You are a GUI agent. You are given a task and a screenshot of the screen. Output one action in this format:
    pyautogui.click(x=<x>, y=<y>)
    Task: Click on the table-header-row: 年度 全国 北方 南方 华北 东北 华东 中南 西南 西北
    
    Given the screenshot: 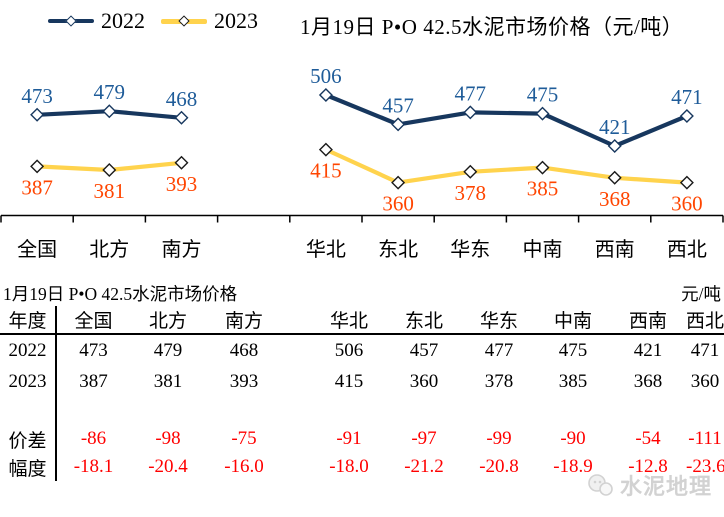 What is the action you would take?
    pyautogui.click(x=362, y=320)
    